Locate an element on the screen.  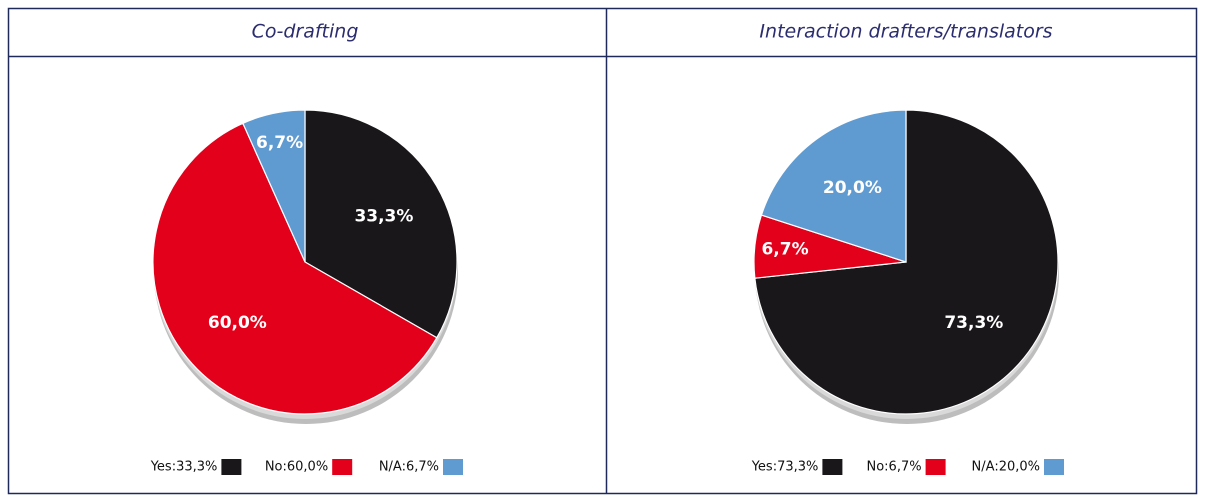
legend-label: Yes:33,3% is located at coordinates (184, 467).